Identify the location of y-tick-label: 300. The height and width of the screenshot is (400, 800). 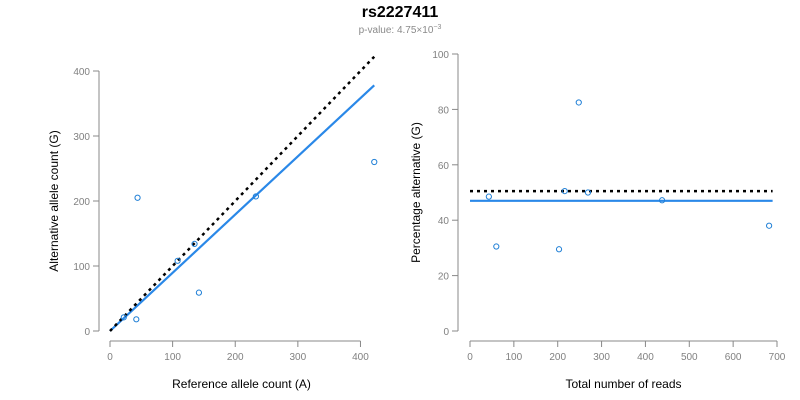
(81, 137).